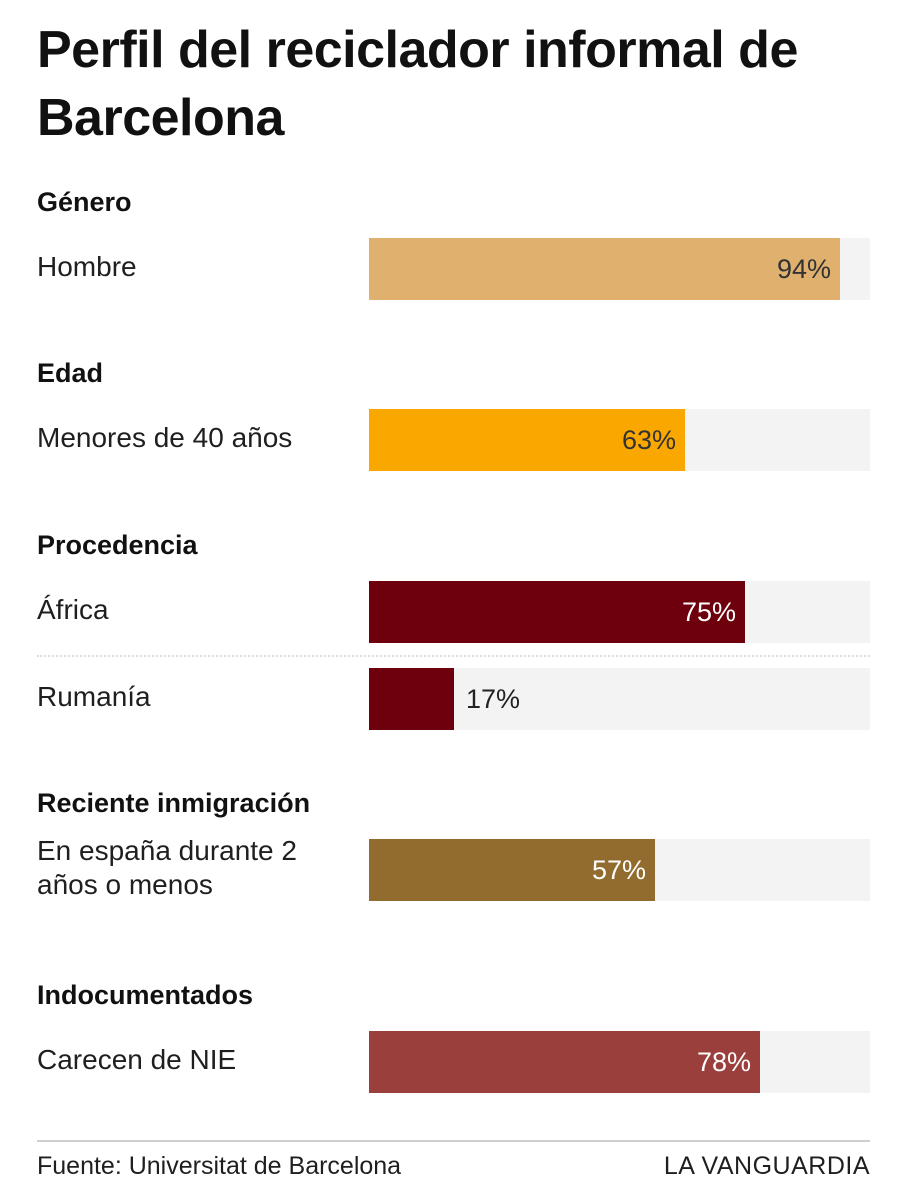 This screenshot has width=906, height=1200. I want to click on row-label: África, so click(73, 609).